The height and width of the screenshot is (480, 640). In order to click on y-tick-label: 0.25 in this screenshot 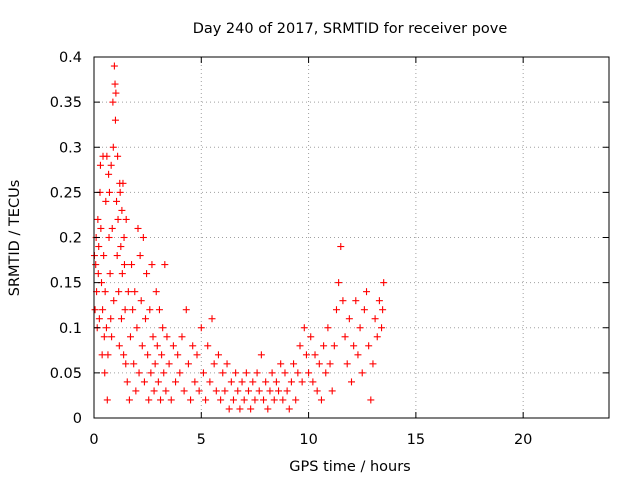, I will do `click(66, 193)`.